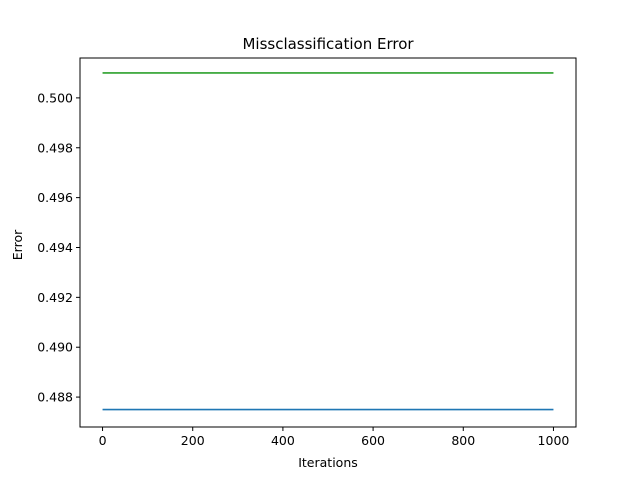 This screenshot has width=640, height=480. Describe the element at coordinates (55, 97) in the screenshot. I see `y-tick-label: 0.500` at that location.